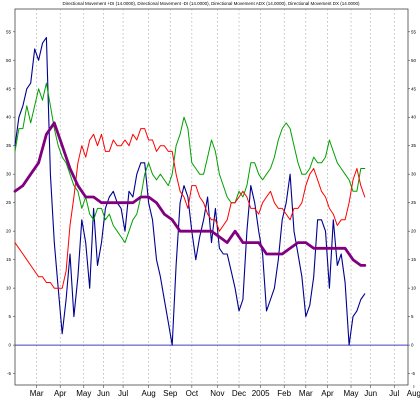  What do you see at coordinates (261, 393) in the screenshot?
I see `x-tick-label: 2005` at bounding box center [261, 393].